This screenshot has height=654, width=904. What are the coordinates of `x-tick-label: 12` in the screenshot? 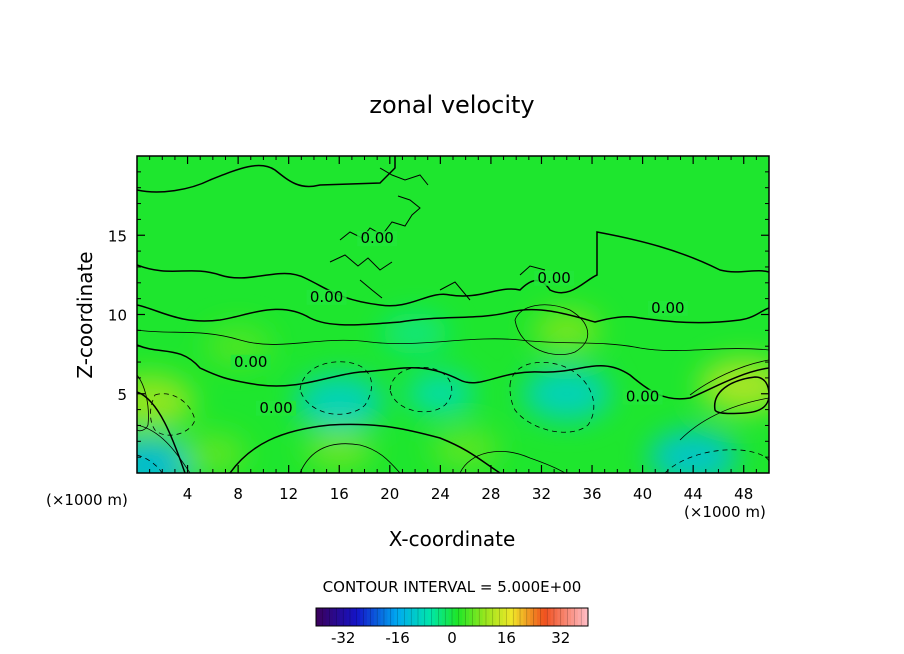 It's located at (288, 494).